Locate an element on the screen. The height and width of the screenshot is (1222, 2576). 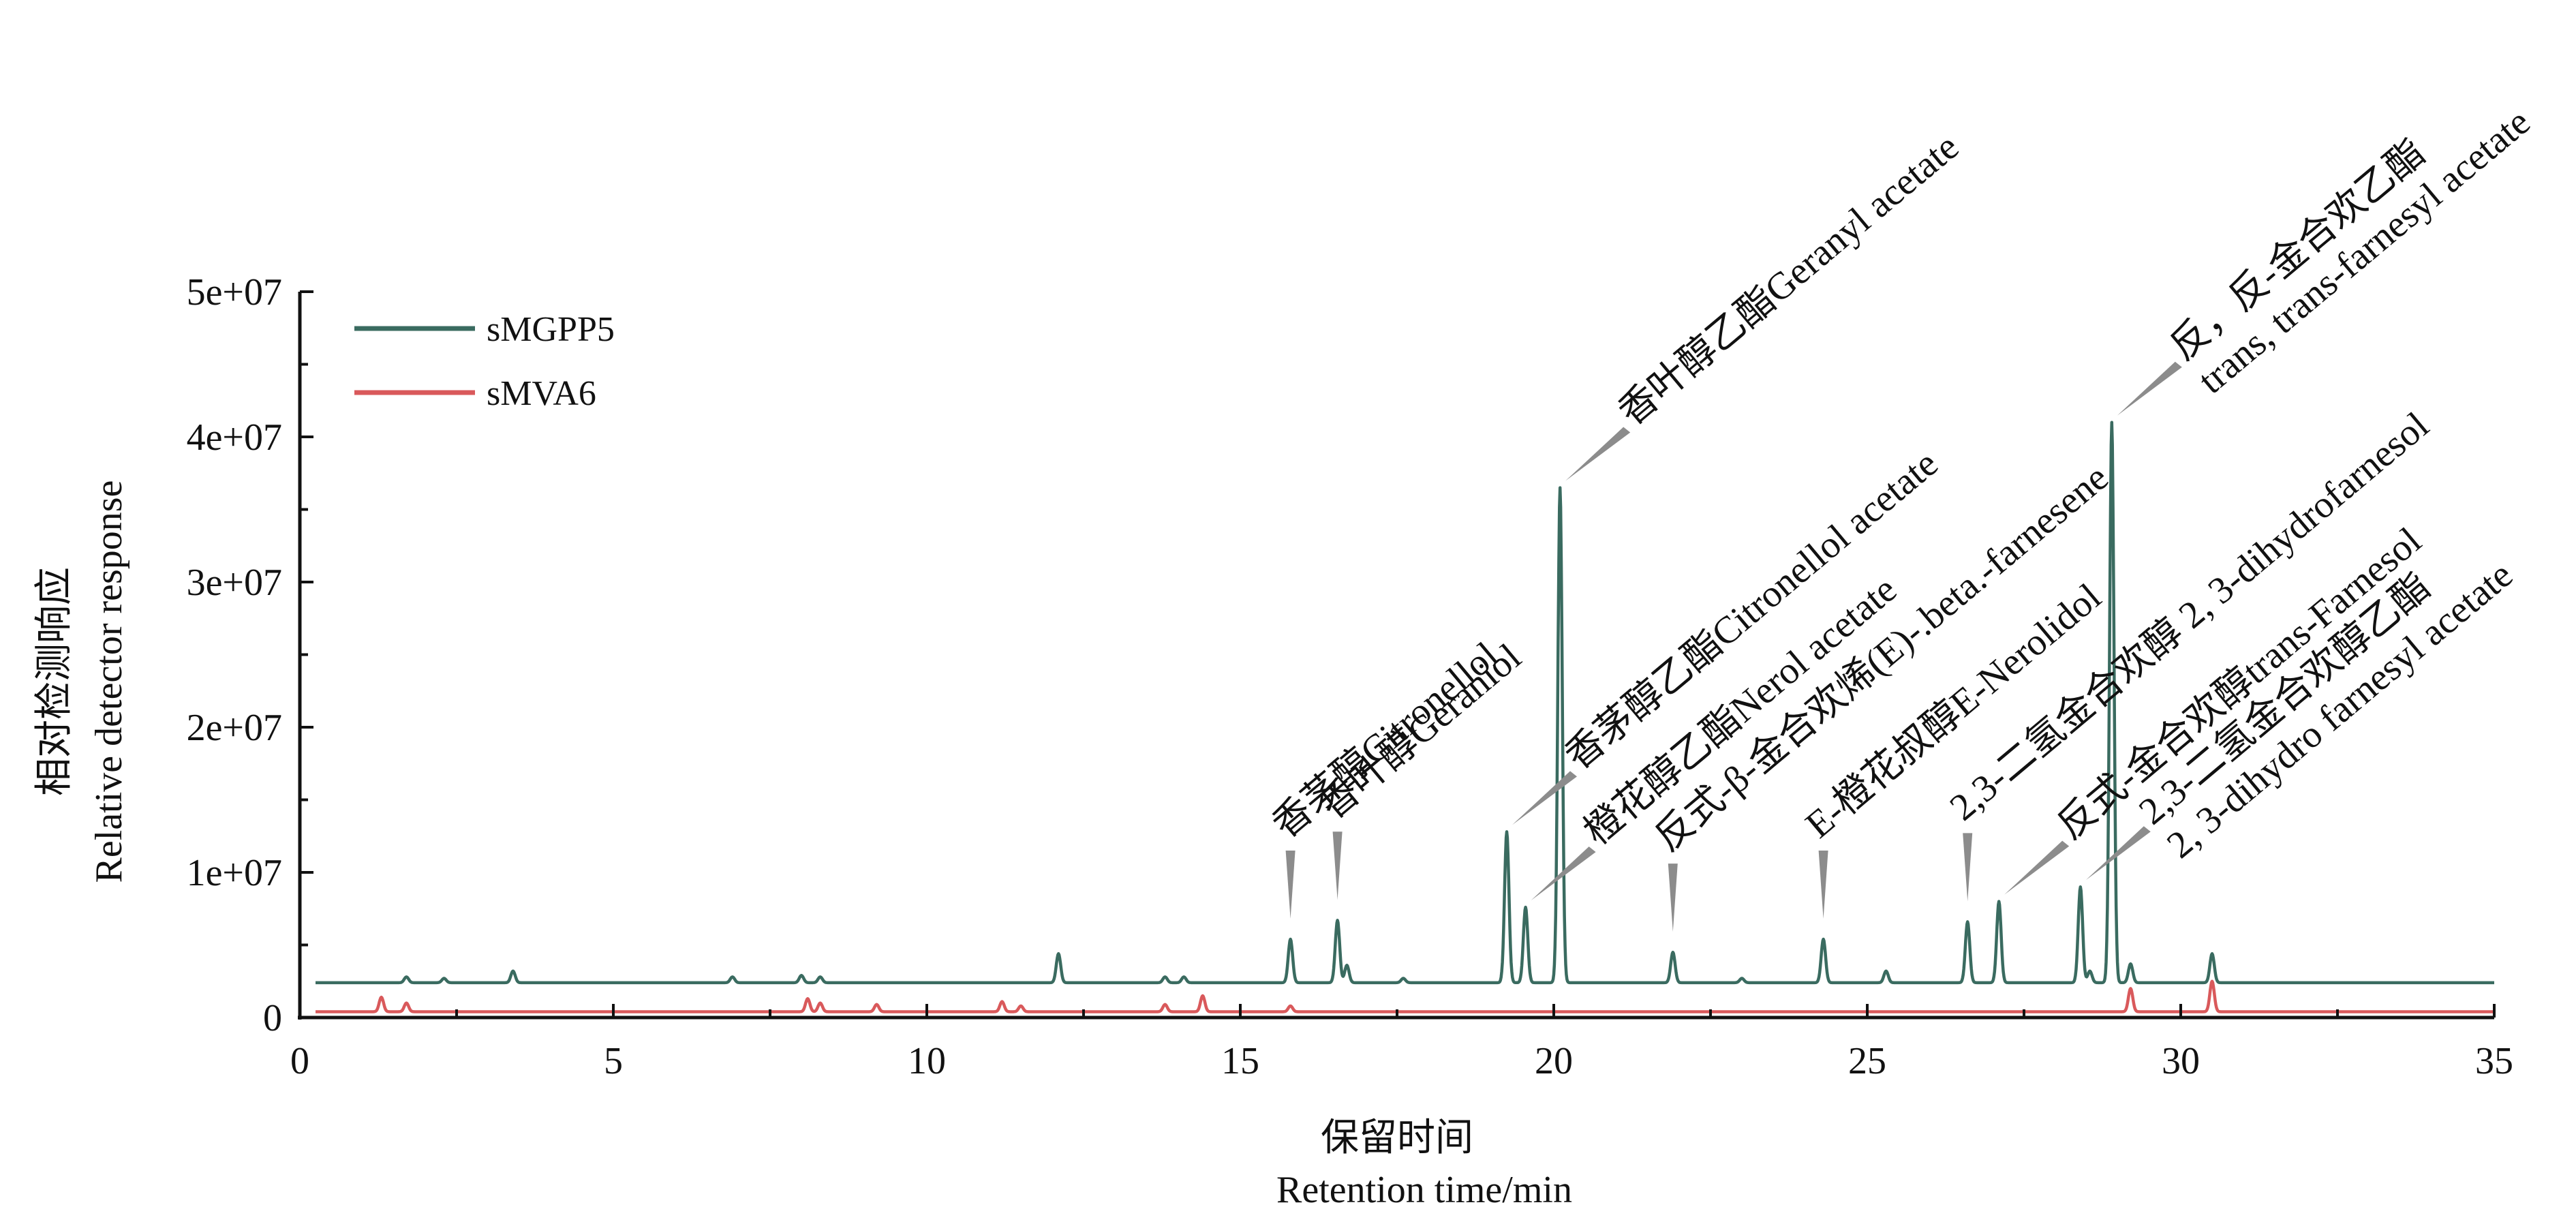
y-tick-label: 1e+07 is located at coordinates (235, 873).